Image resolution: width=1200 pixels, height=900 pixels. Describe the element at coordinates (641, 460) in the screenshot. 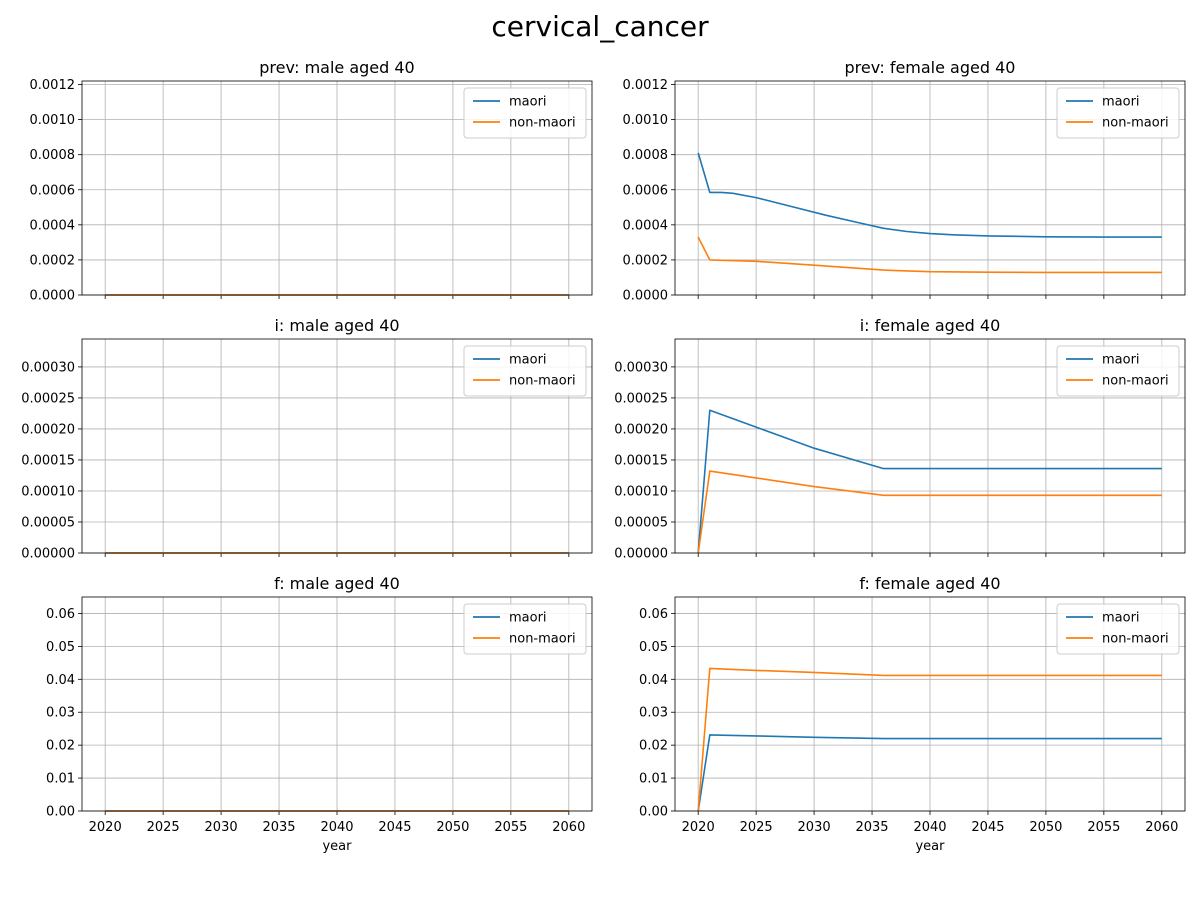

I see `y-tick-label: 0.00015` at that location.